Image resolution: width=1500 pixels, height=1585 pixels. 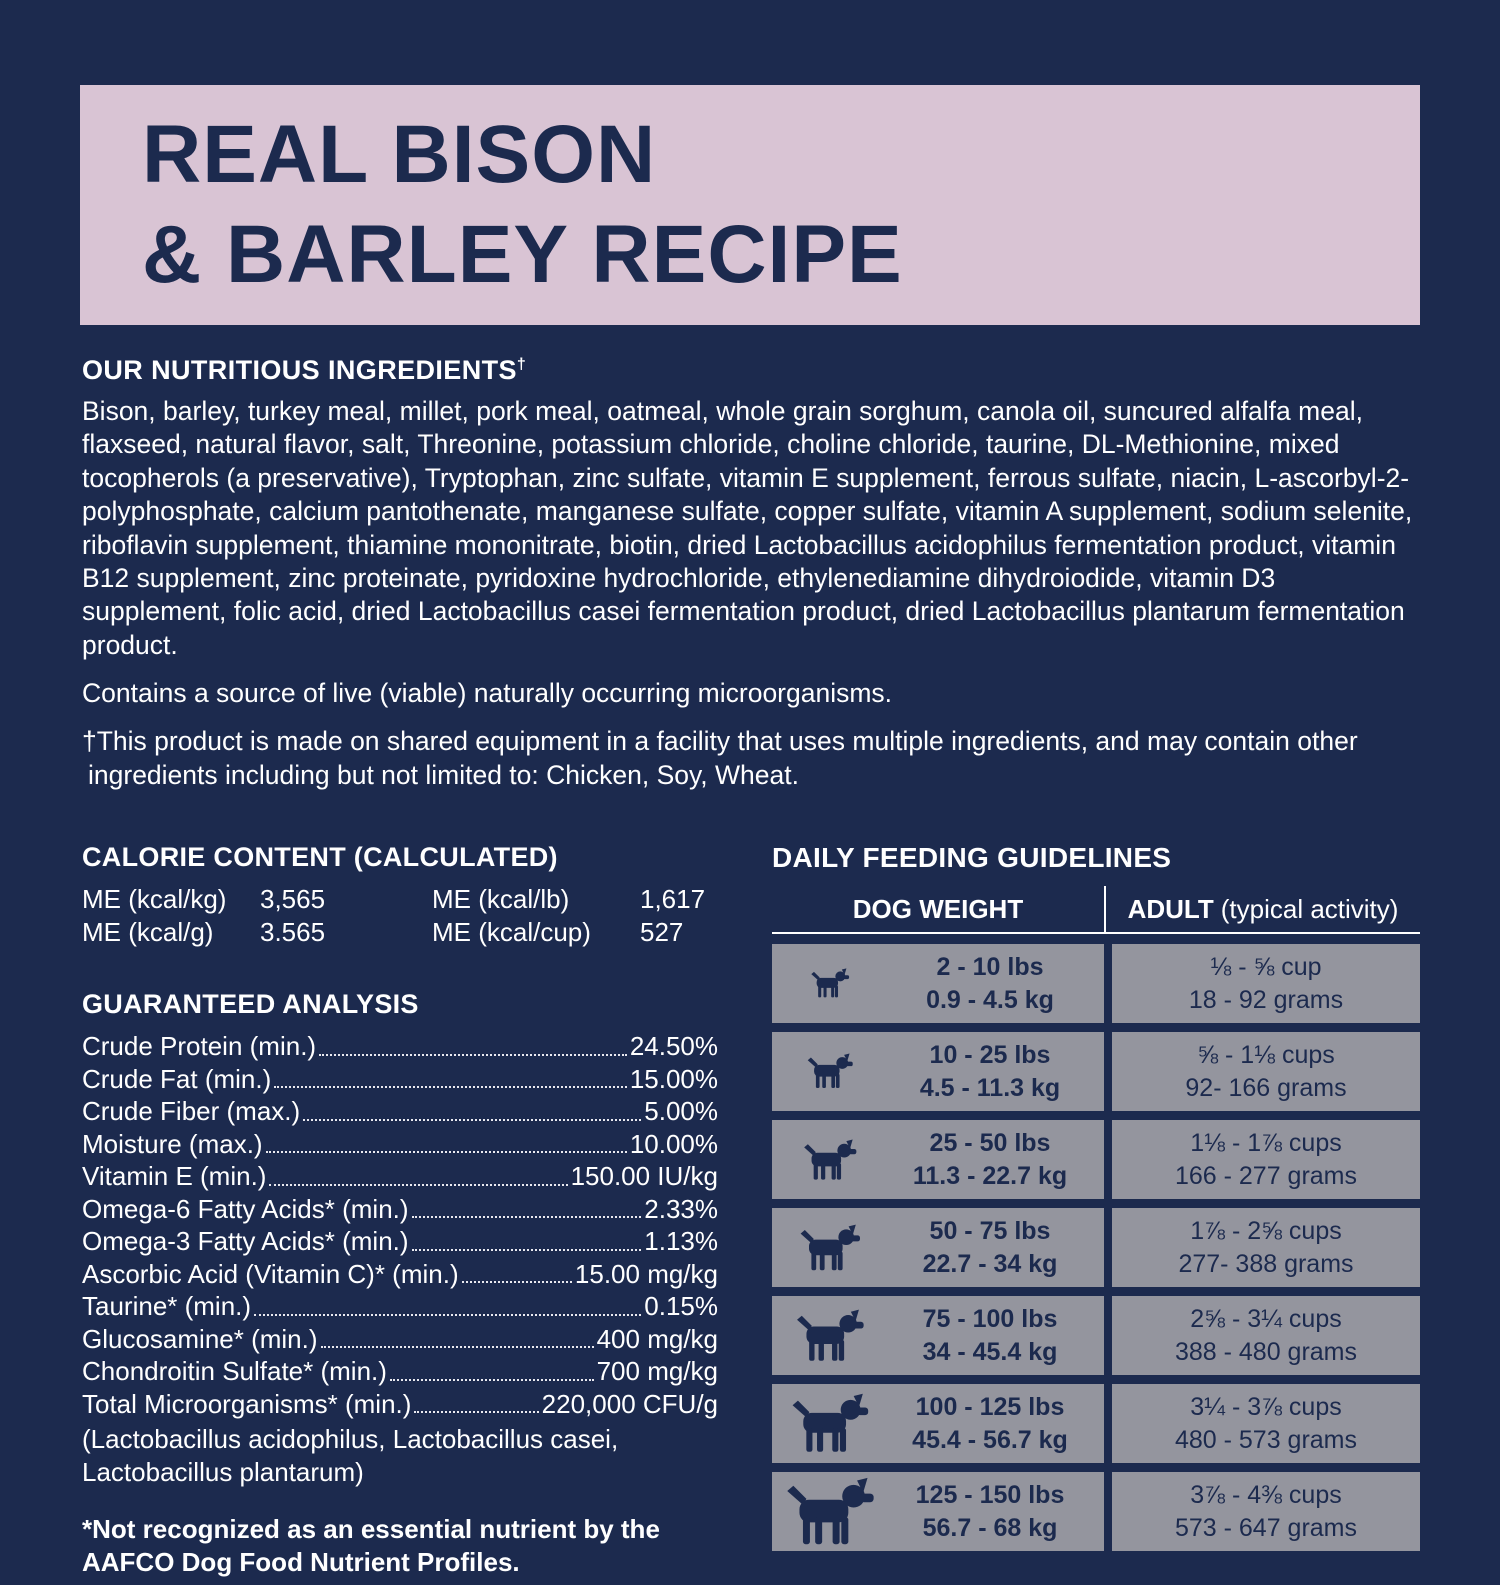 I want to click on calorie-label: ME (kcal/kg), so click(x=154, y=899).